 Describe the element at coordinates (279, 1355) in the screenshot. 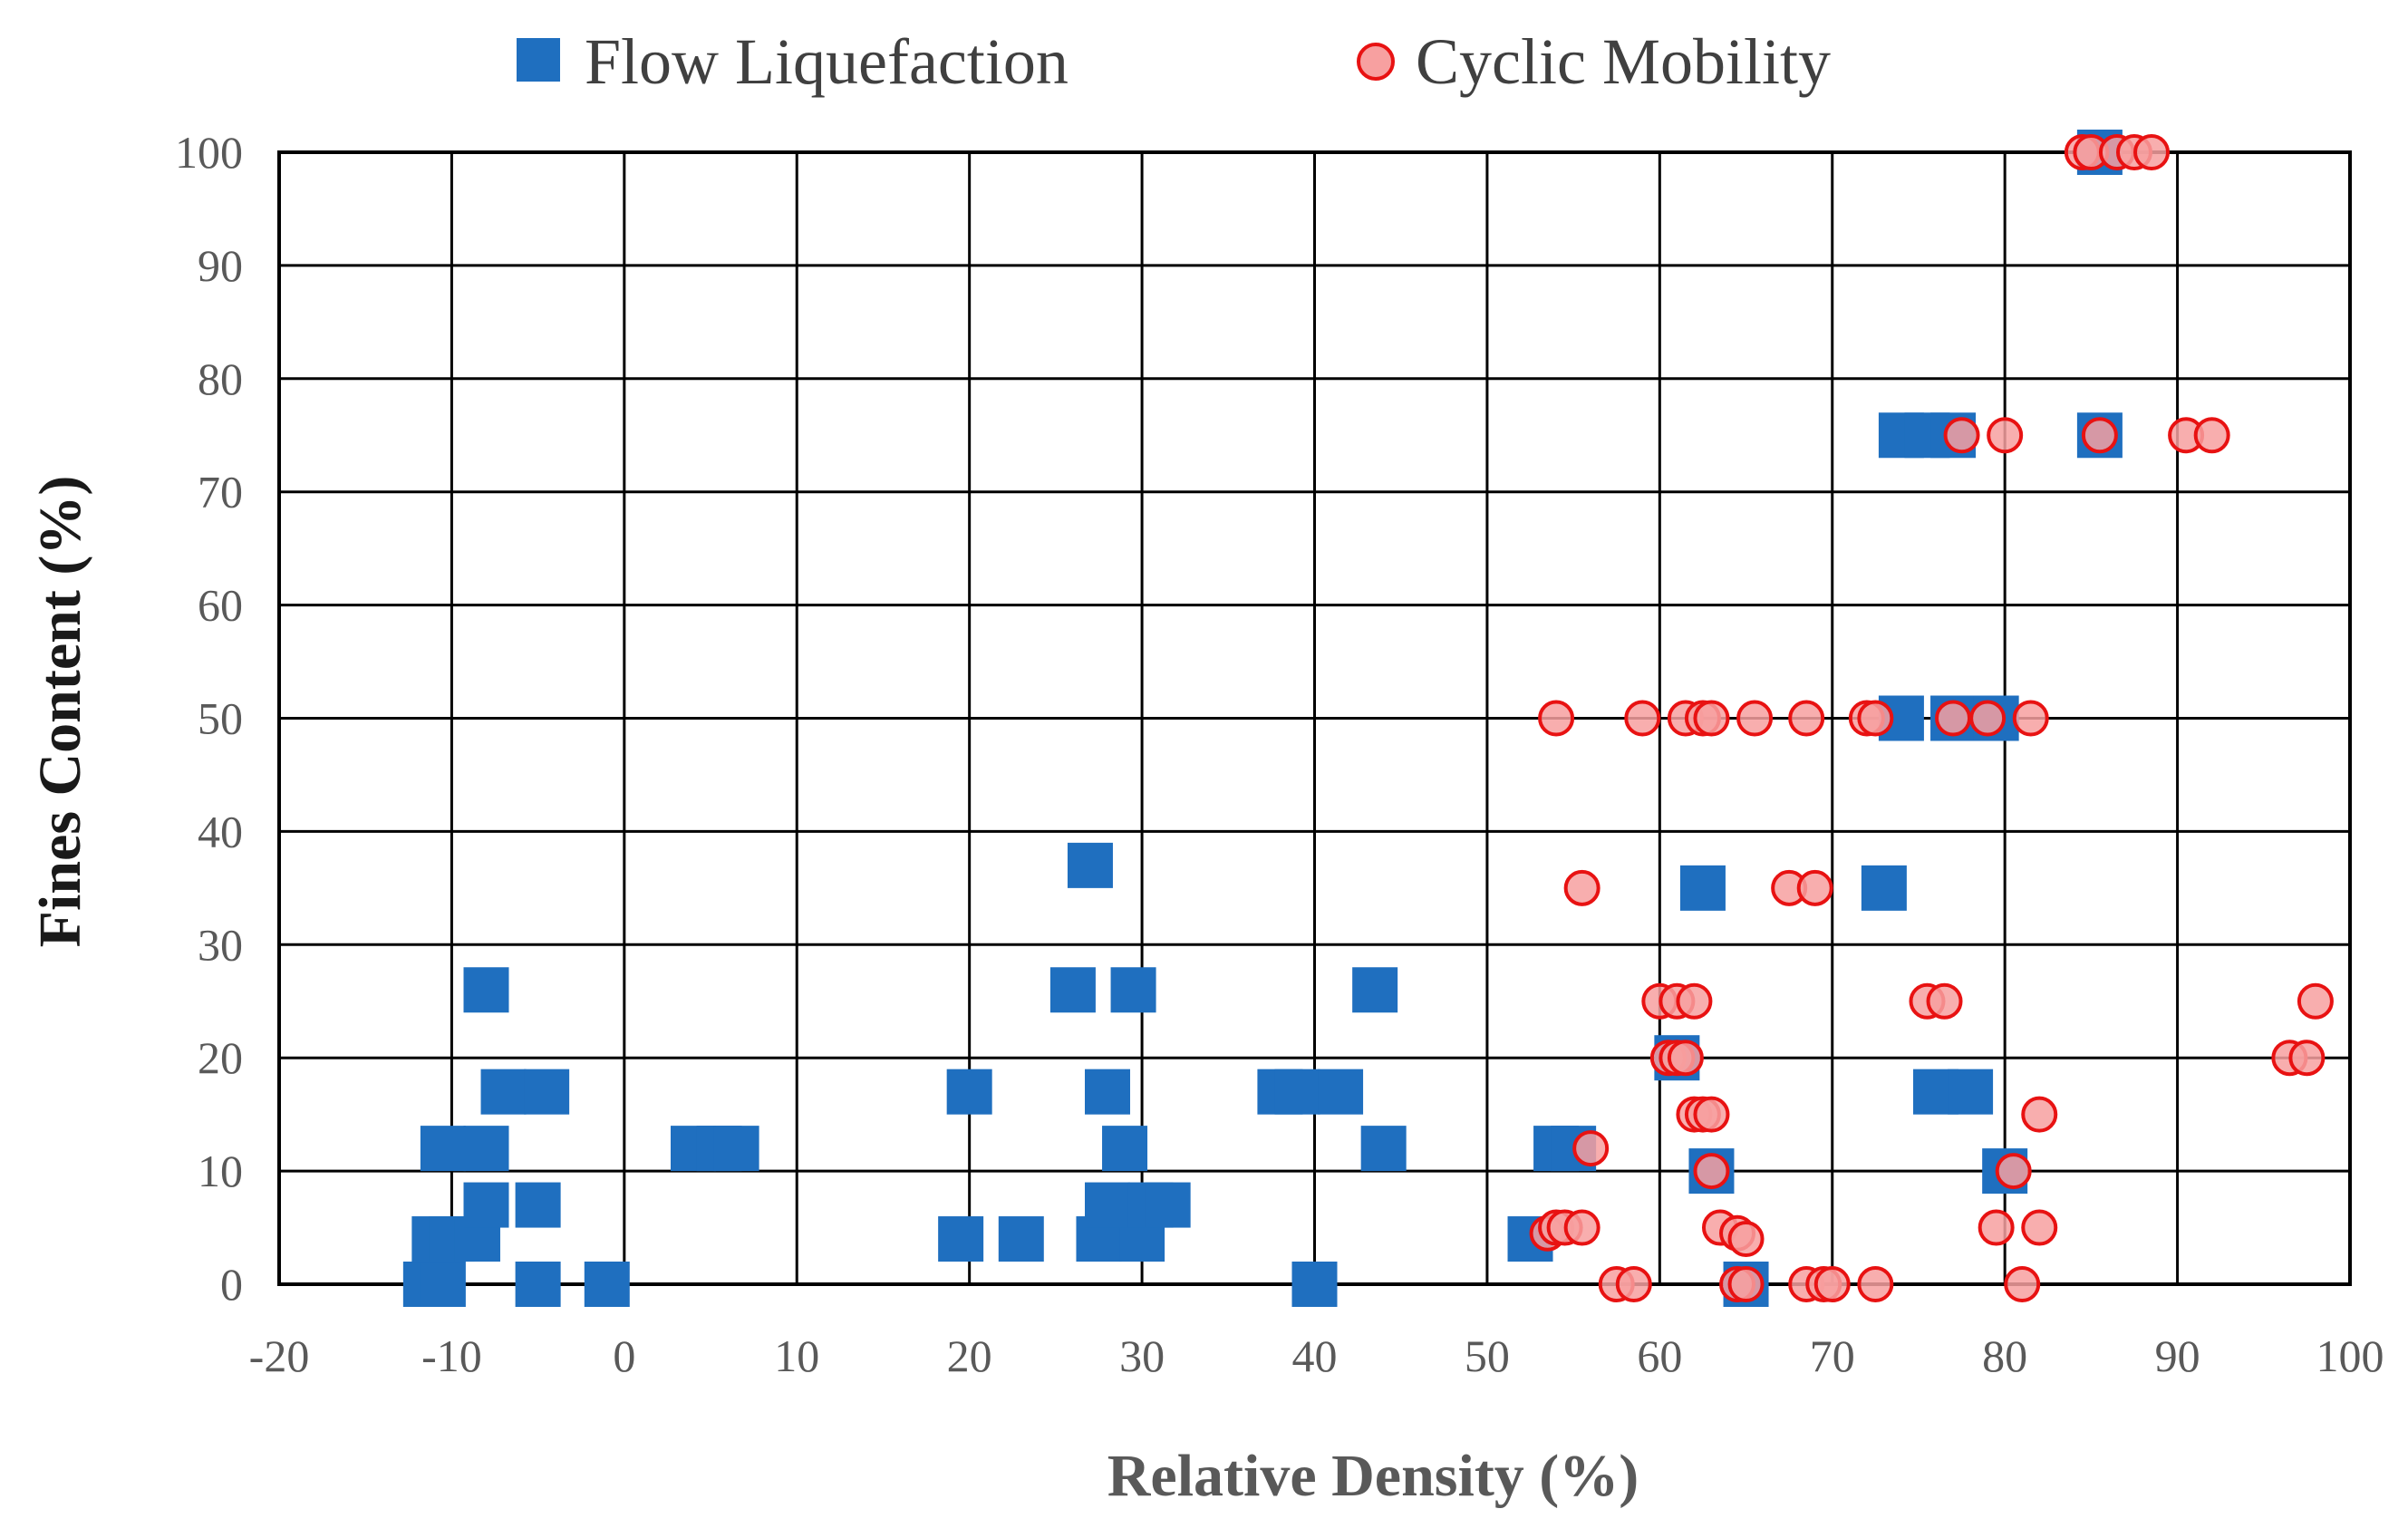

I see `x-tick-label: -20` at that location.